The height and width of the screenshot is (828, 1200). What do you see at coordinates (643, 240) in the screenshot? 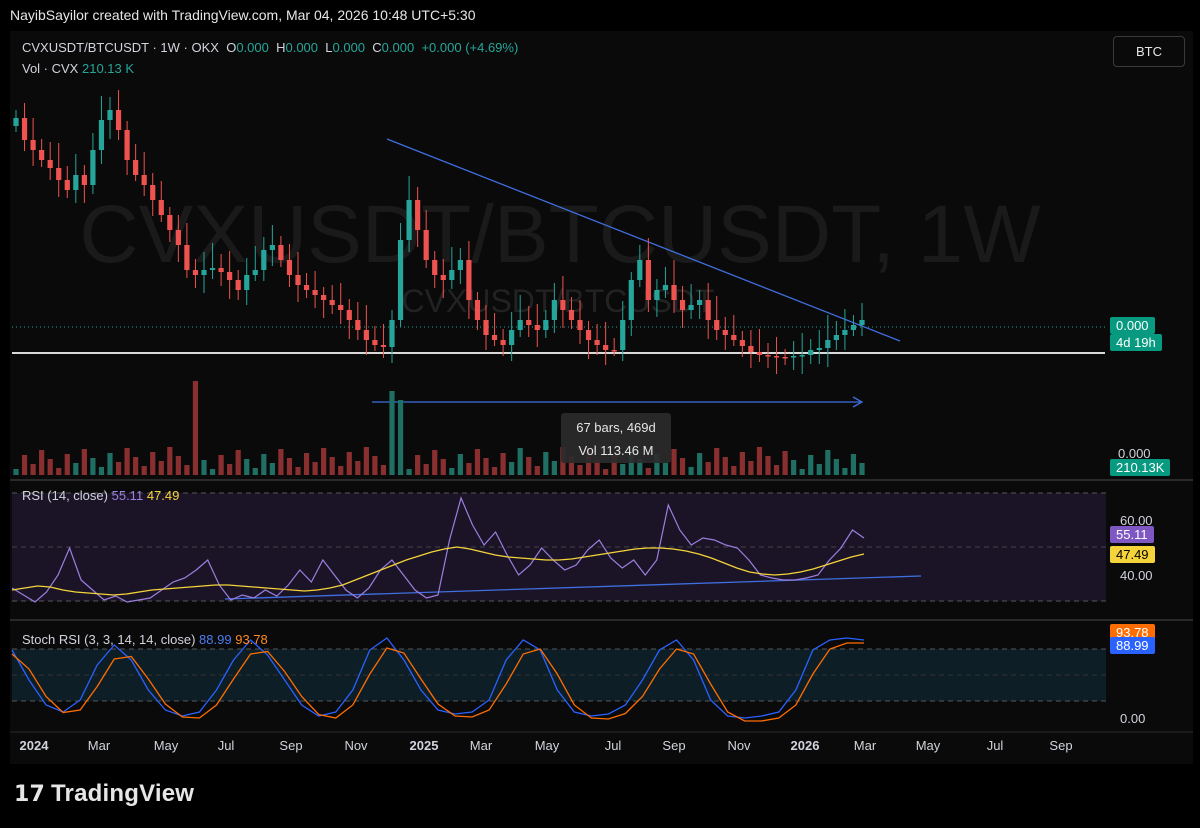
I see `descending-trendline` at bounding box center [643, 240].